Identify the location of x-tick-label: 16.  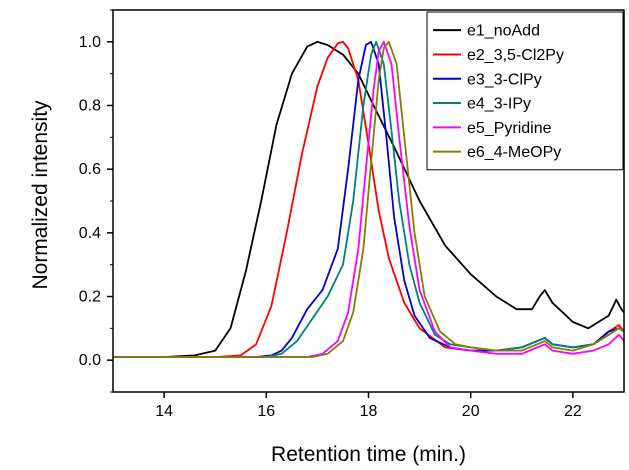
(266, 411).